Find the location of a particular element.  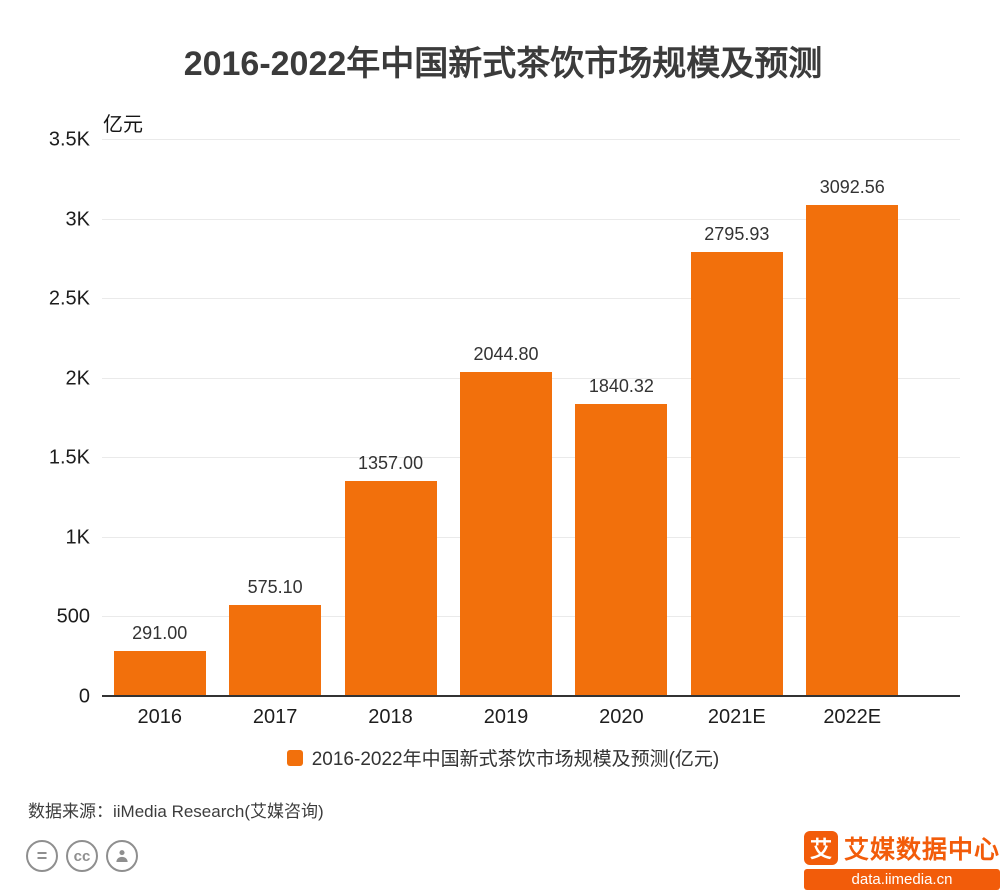

y-tick-label: 3K is located at coordinates (77, 219).